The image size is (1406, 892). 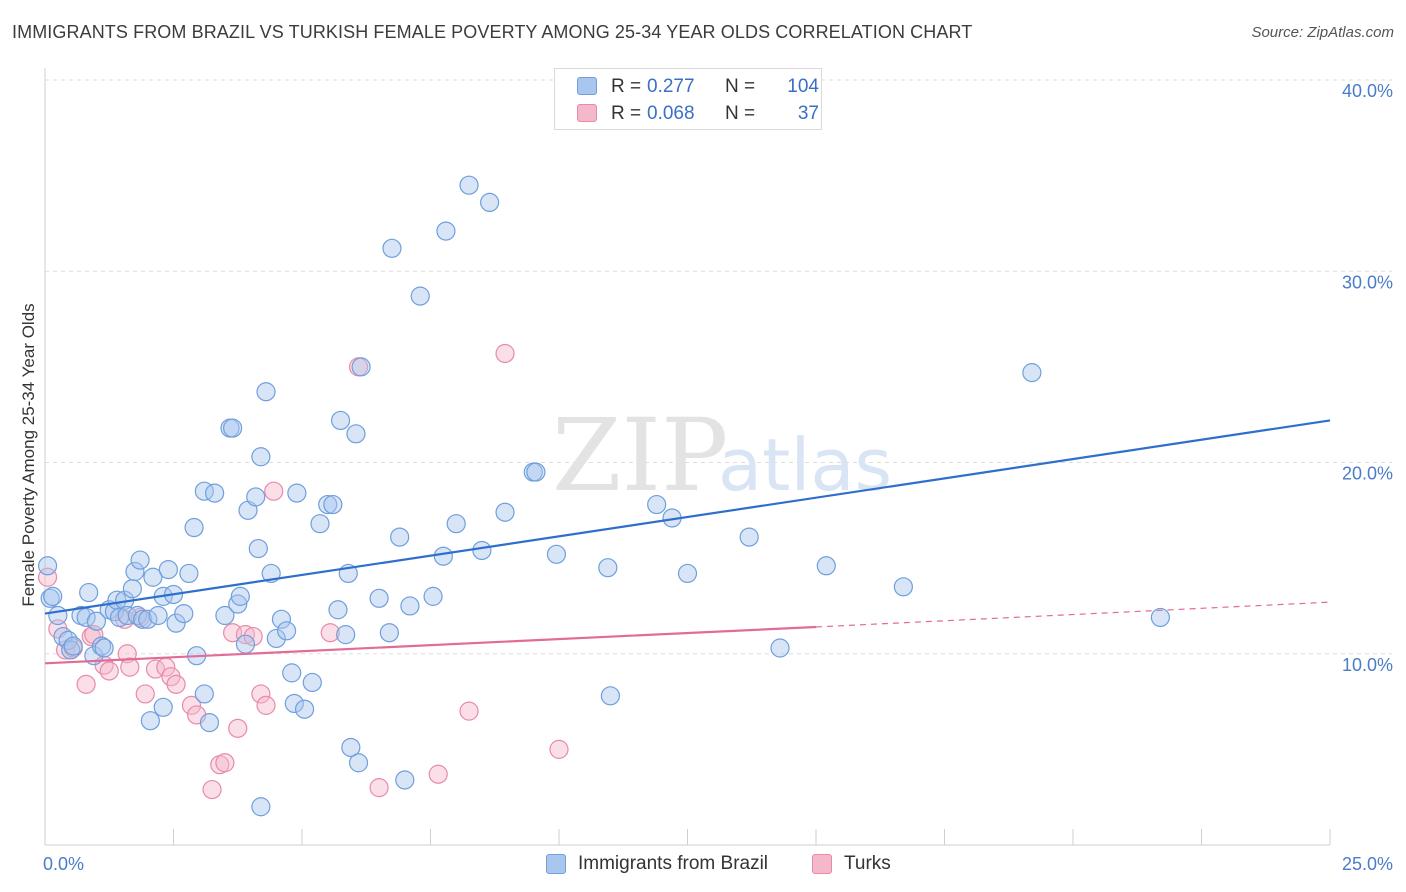 What do you see at coordinates (867, 863) in the screenshot?
I see `legend-label-turks: Turks` at bounding box center [867, 863].